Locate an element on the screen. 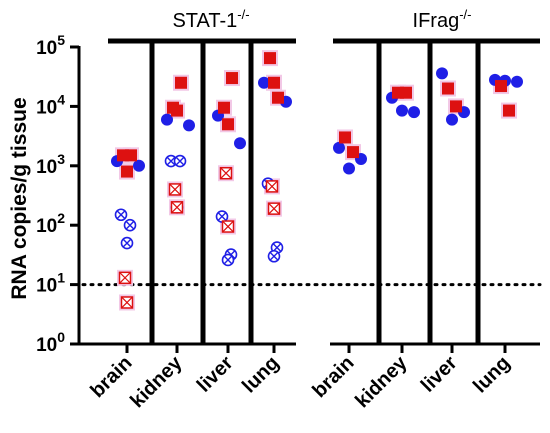 The image size is (550, 433). blue-crossed-circle-liver-1-1-cross-b is located at coordinates (222, 216).